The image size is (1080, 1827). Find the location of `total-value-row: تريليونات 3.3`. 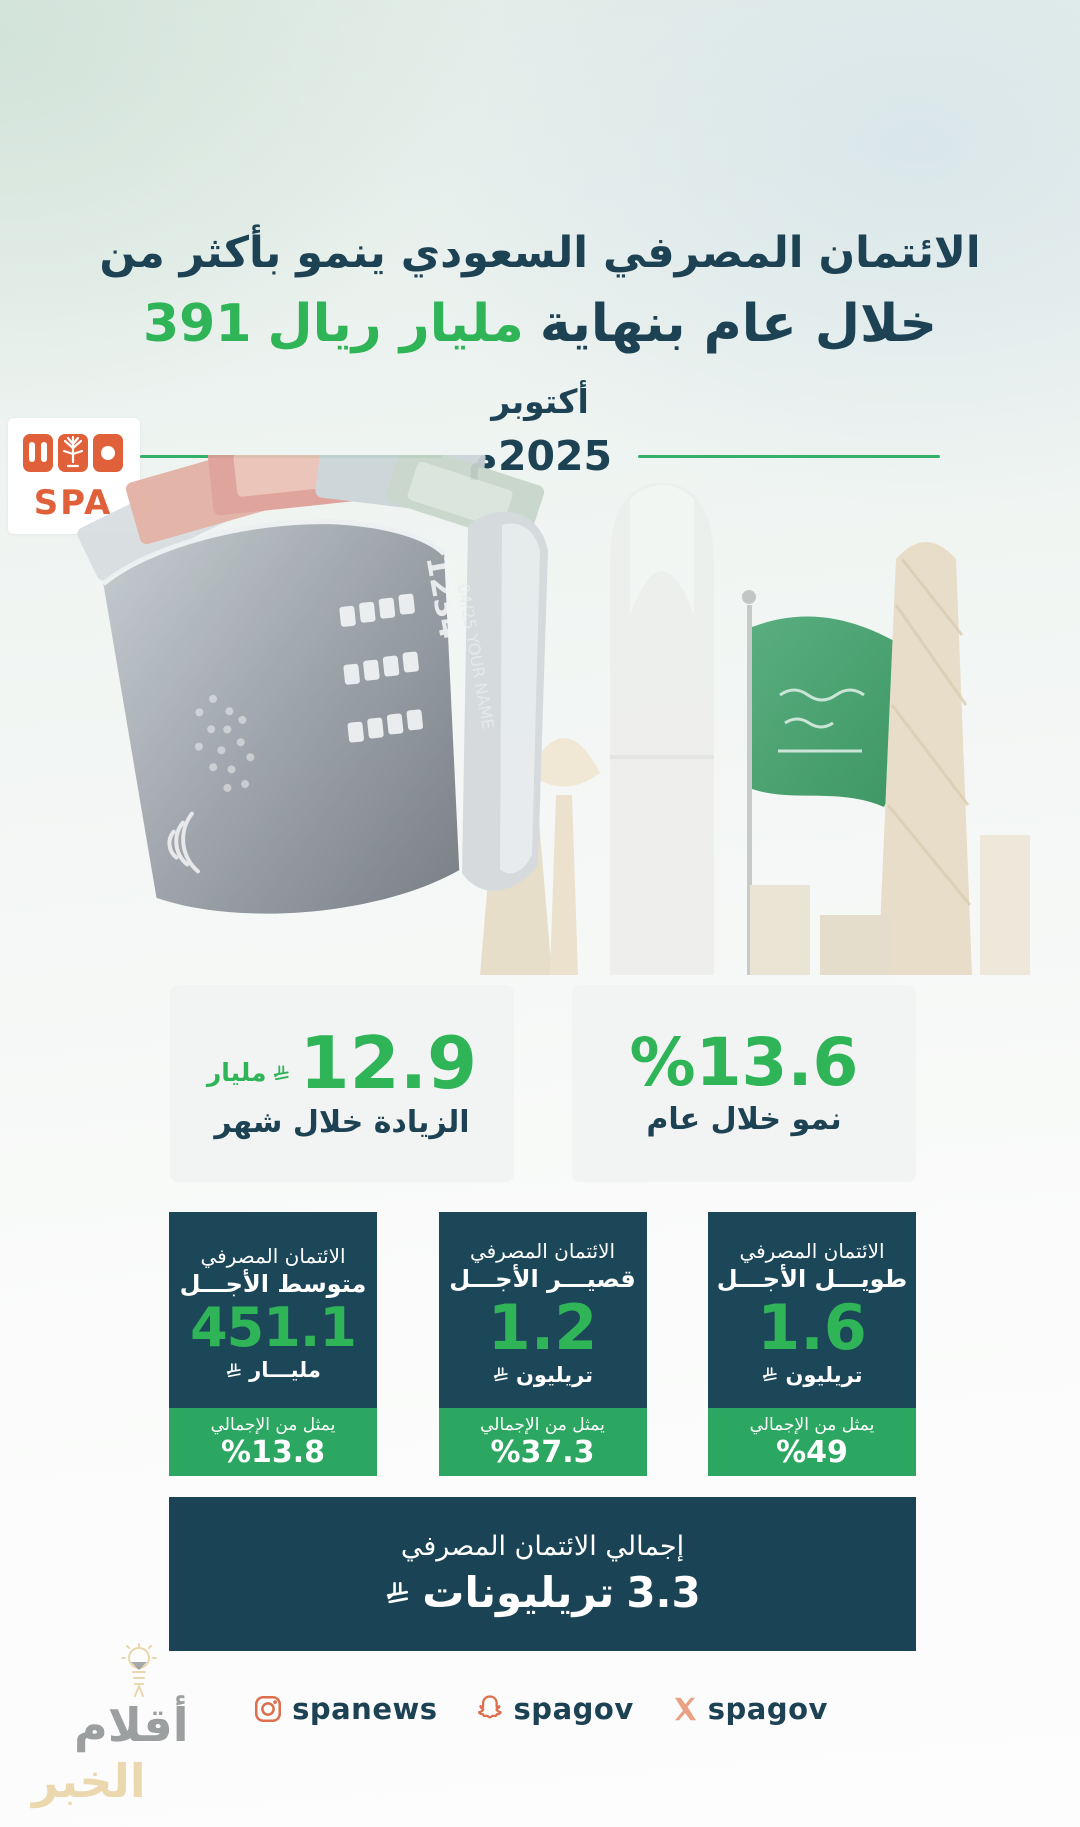

total-value-row: تريليونات 3.3 is located at coordinates (542, 1592).